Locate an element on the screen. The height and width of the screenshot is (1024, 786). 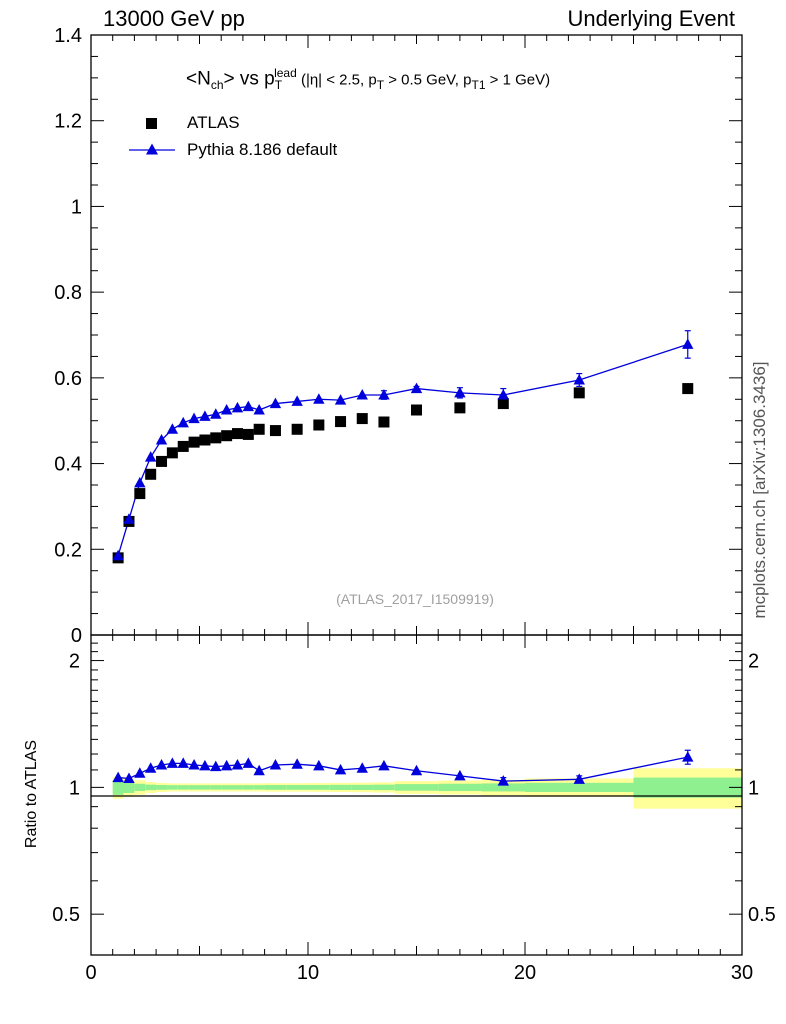
ratio-y-tick-label-left: 0.5 is located at coordinates (66, 915).